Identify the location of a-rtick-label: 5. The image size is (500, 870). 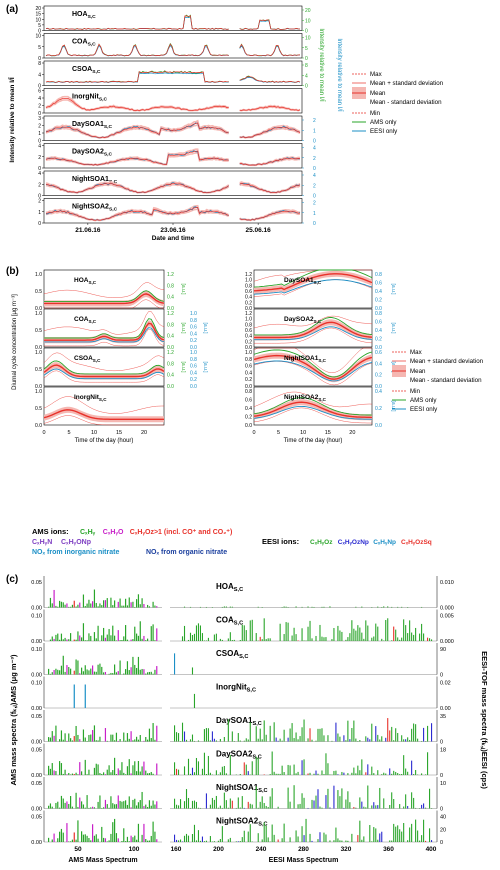
(306, 49).